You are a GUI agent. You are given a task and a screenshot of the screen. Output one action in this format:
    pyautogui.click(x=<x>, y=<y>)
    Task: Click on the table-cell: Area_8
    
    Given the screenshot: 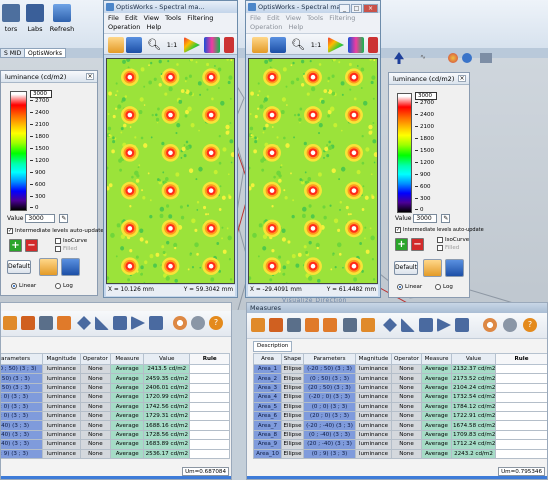 What is the action you would take?
    pyautogui.click(x=267, y=435)
    